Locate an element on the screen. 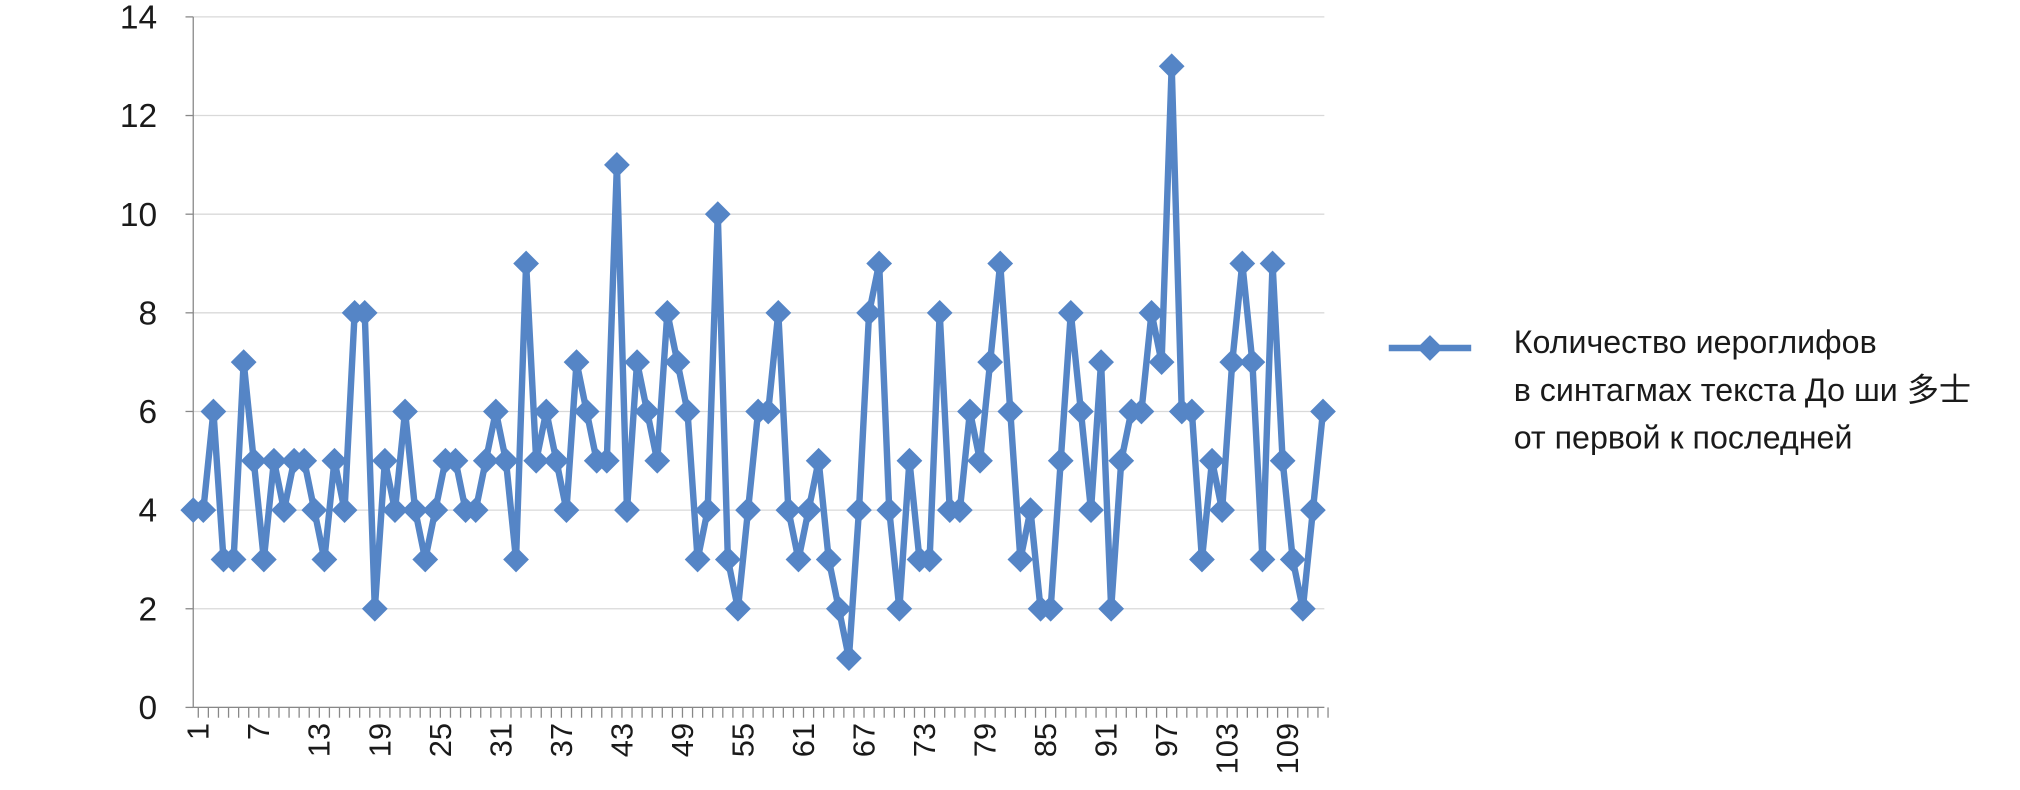 This screenshot has height=790, width=2020. y-tick-label: 0 is located at coordinates (148, 708).